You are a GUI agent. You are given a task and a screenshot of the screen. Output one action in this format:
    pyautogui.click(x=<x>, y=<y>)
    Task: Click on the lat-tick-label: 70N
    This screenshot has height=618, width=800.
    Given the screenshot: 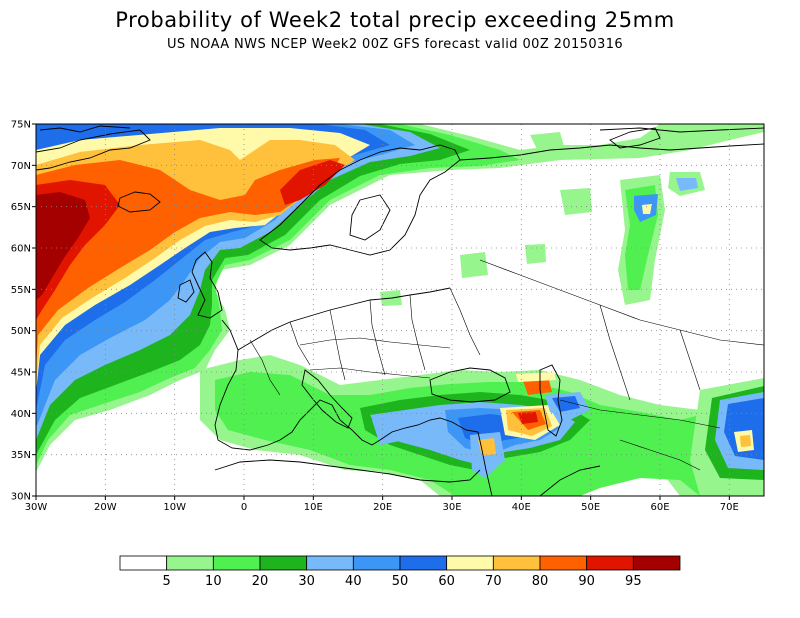 What is the action you would take?
    pyautogui.click(x=21, y=166)
    